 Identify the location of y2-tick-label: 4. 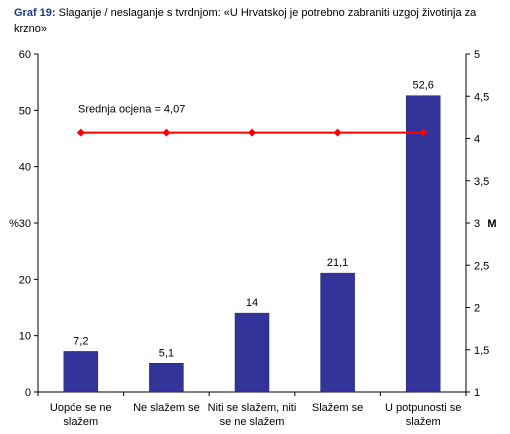
(477, 140).